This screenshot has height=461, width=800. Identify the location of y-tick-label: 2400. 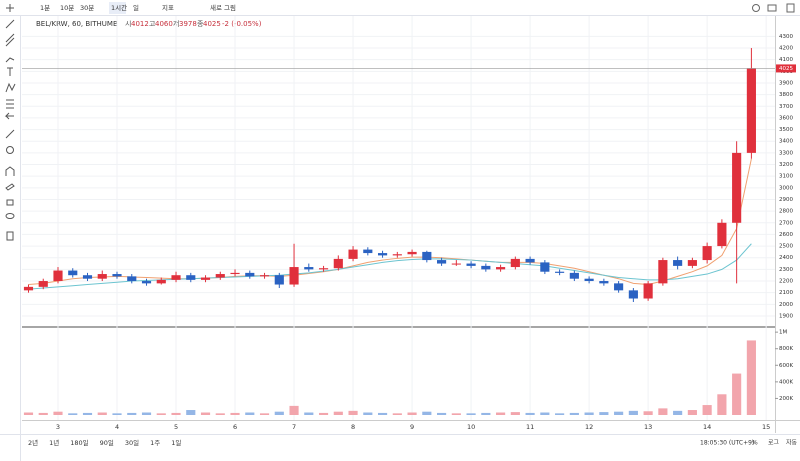
(786, 258).